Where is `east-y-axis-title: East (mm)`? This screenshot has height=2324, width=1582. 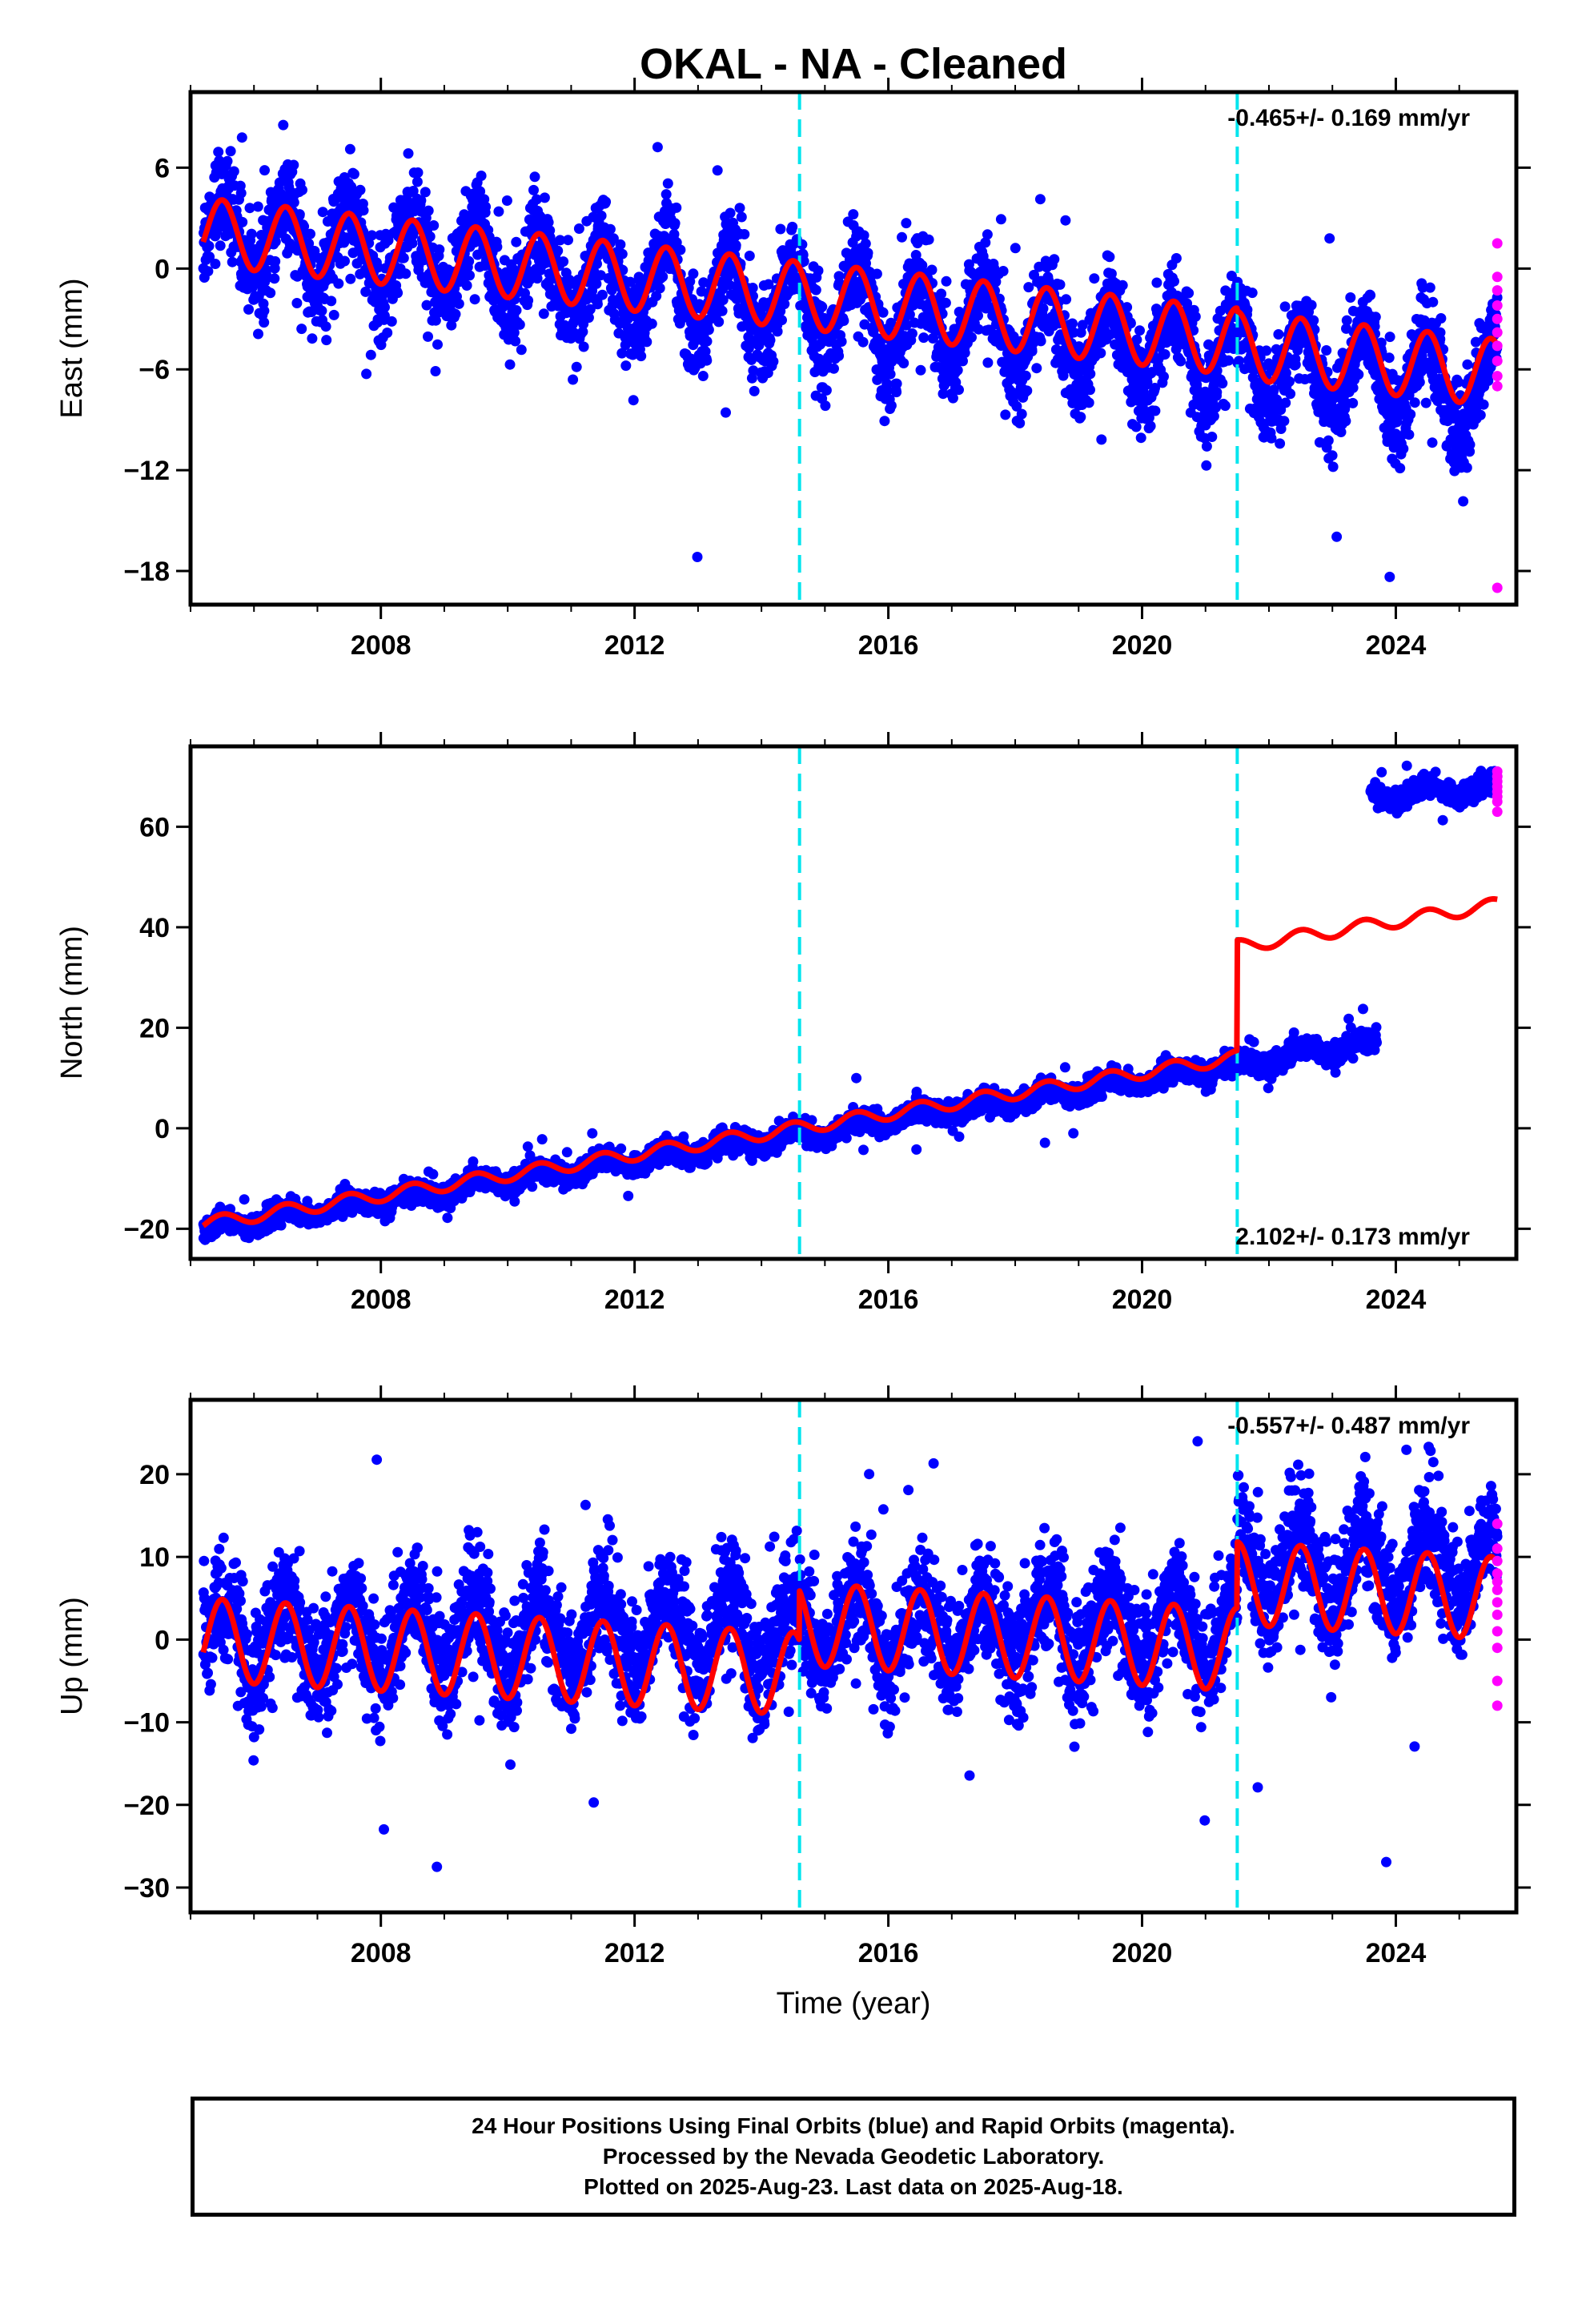
east-y-axis-title: East (mm) is located at coordinates (72, 348).